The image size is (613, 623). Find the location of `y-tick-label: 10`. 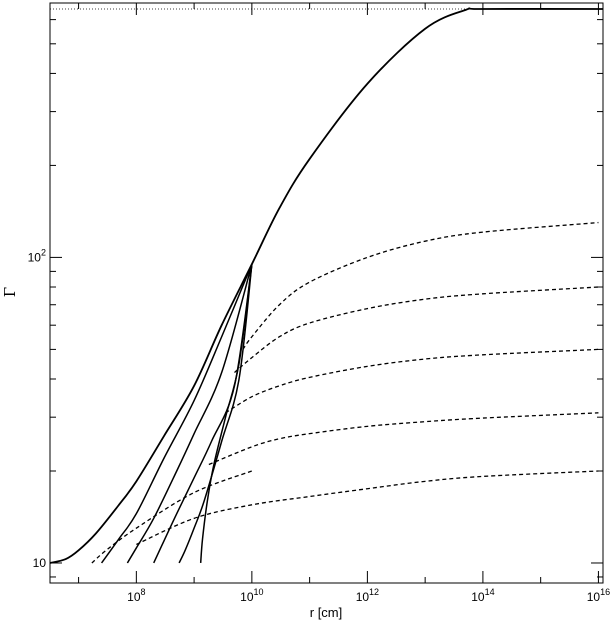

y-tick-label: 10 is located at coordinates (40, 563).